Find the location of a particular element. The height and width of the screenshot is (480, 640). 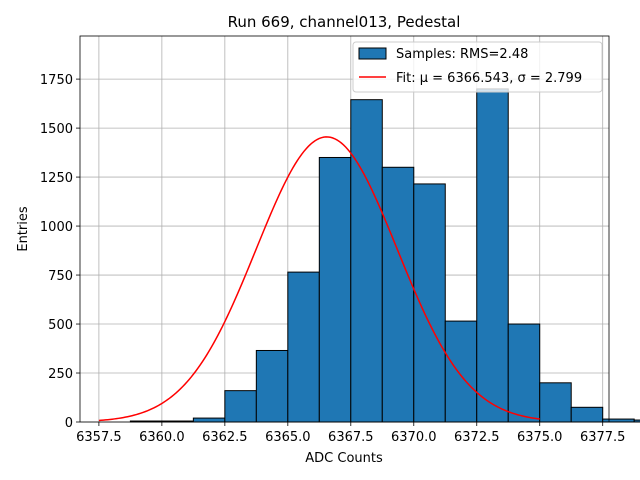

y-tick-label: 500 is located at coordinates (60, 325).